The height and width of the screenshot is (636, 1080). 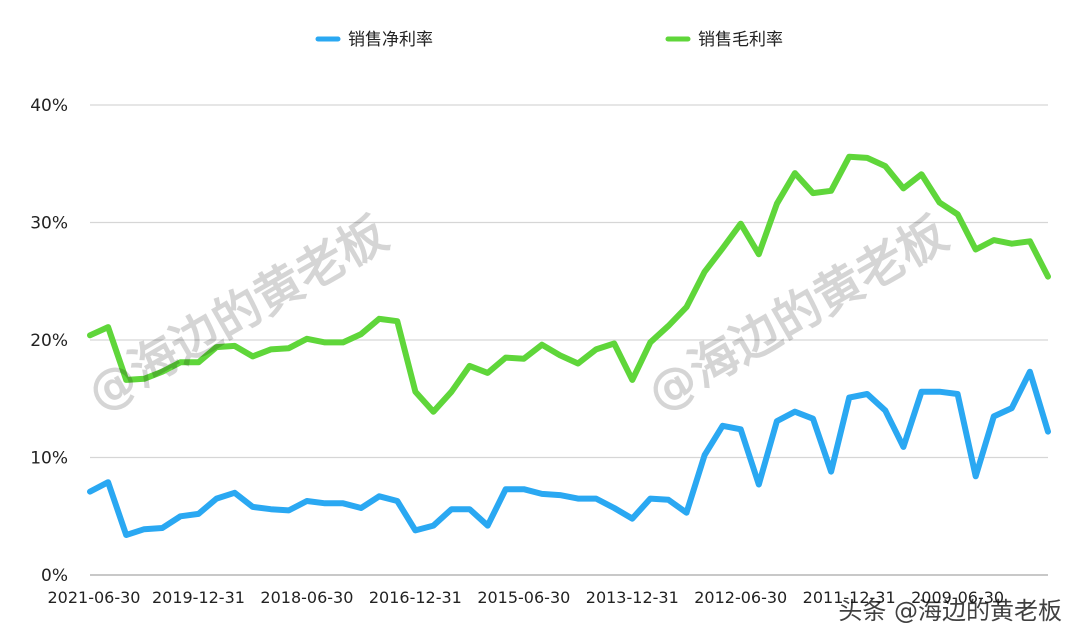 What do you see at coordinates (415, 597) in the screenshot?
I see `x-tick-label: 2016-12-31` at bounding box center [415, 597].